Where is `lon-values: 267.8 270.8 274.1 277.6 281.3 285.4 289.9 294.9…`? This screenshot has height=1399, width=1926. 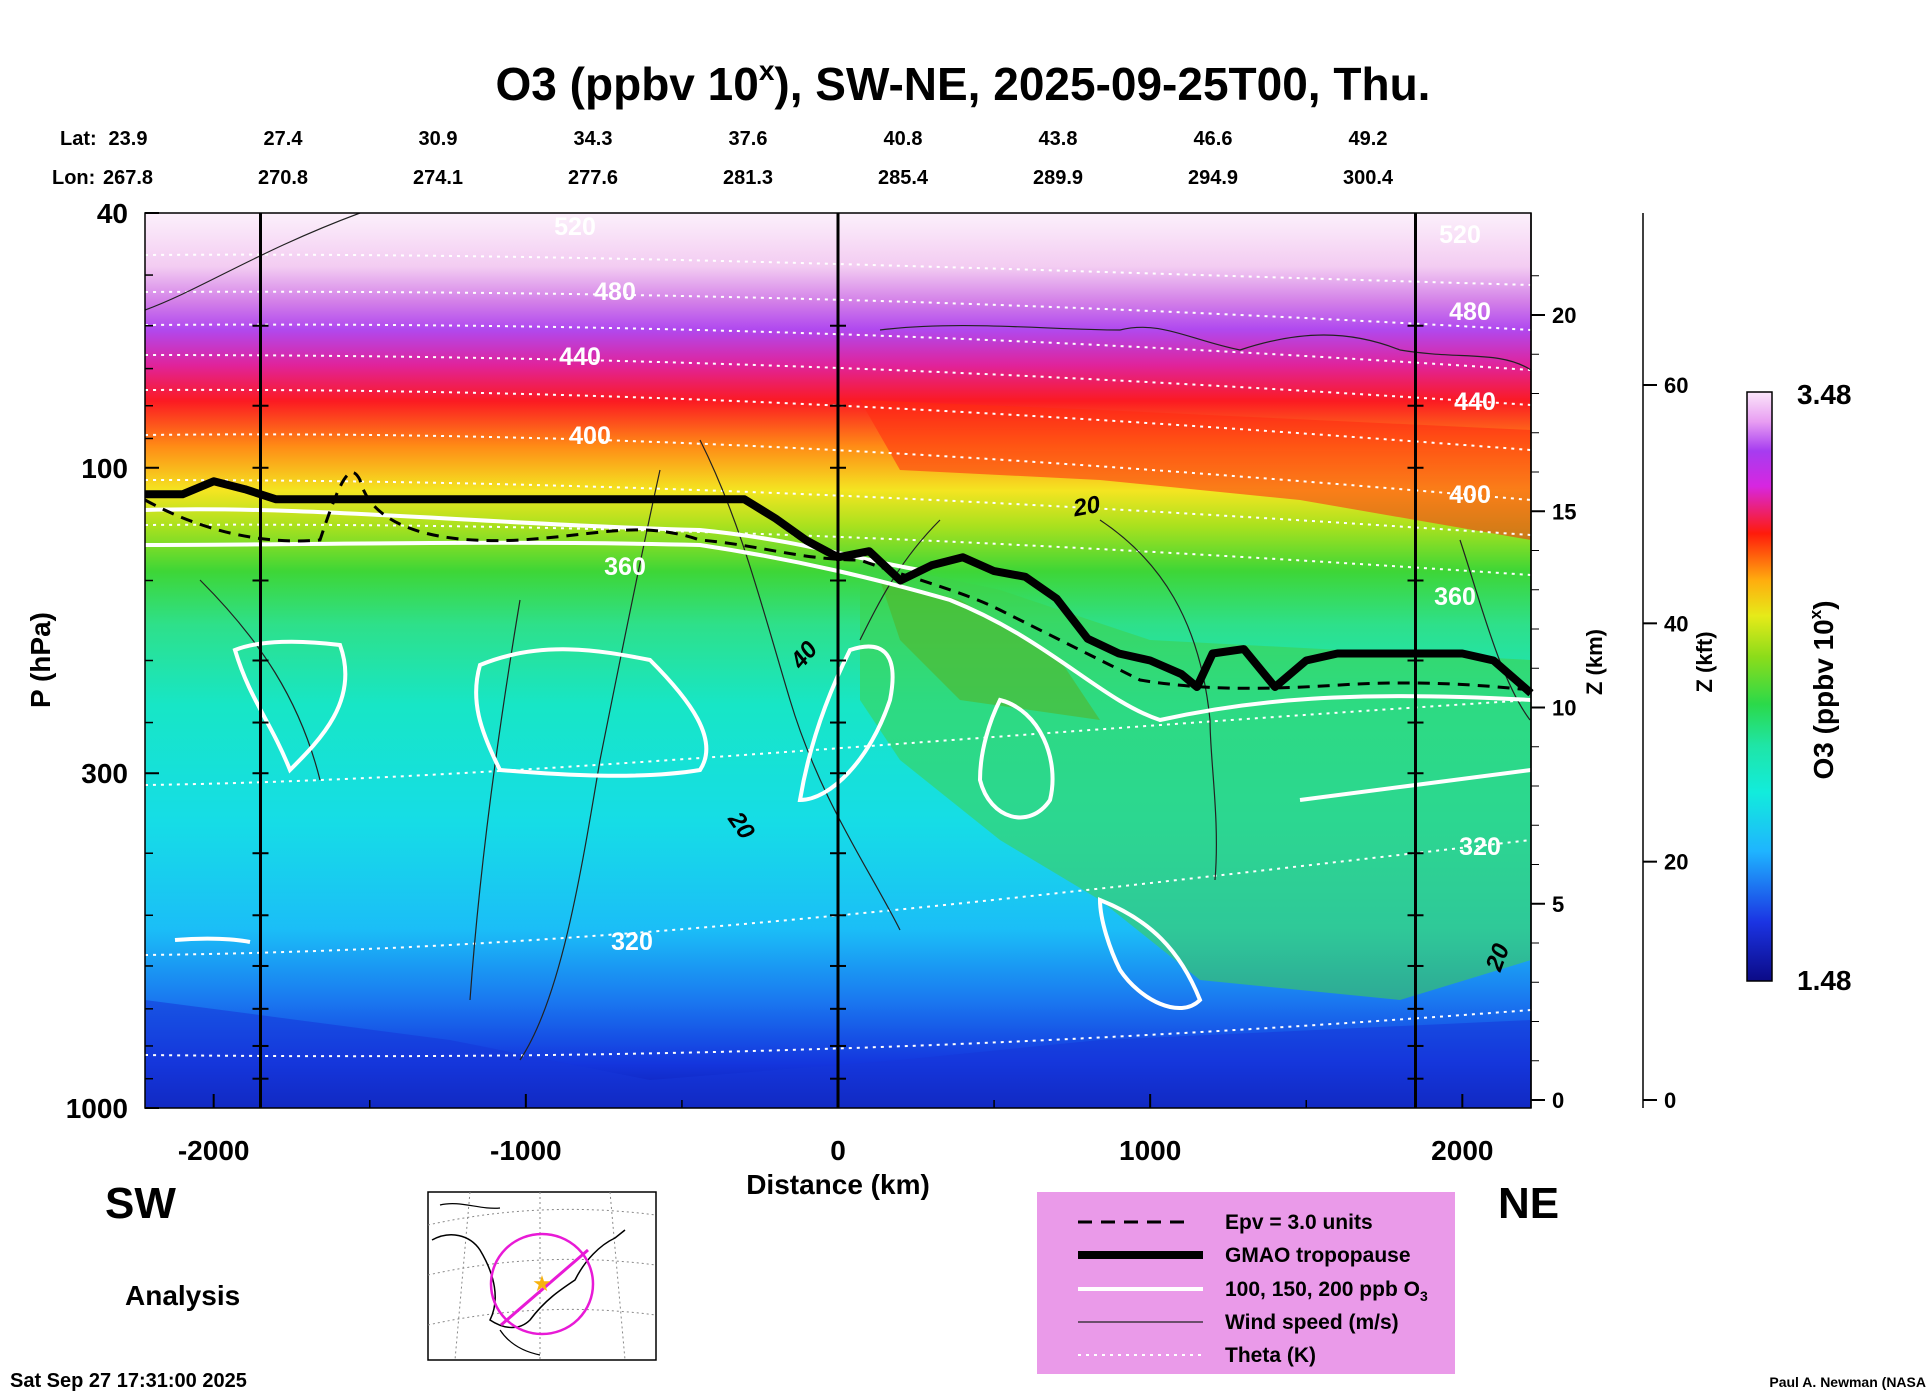 lon-values: 267.8 270.8 274.1 277.6 281.3 285.4 289.9 294.9… is located at coordinates (748, 178).